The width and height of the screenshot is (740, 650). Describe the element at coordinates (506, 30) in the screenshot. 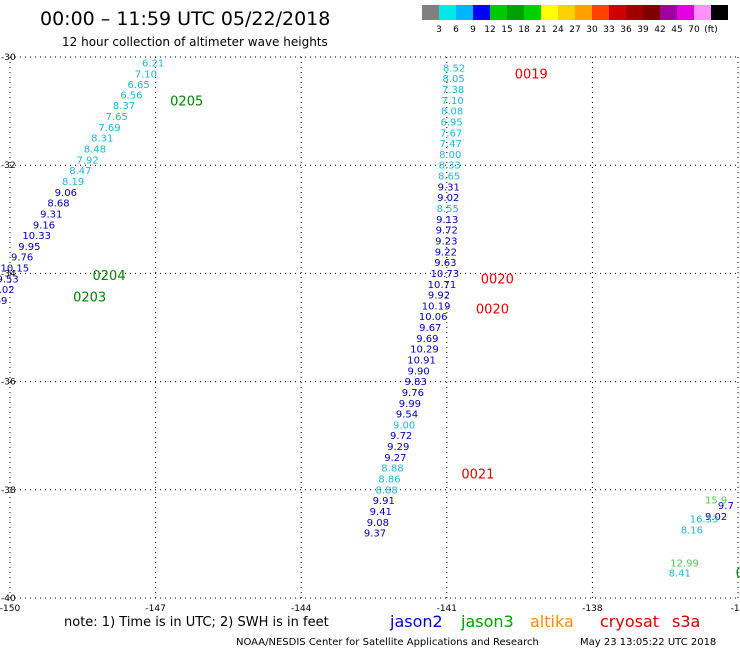

I see `colorbar-label: 15` at that location.